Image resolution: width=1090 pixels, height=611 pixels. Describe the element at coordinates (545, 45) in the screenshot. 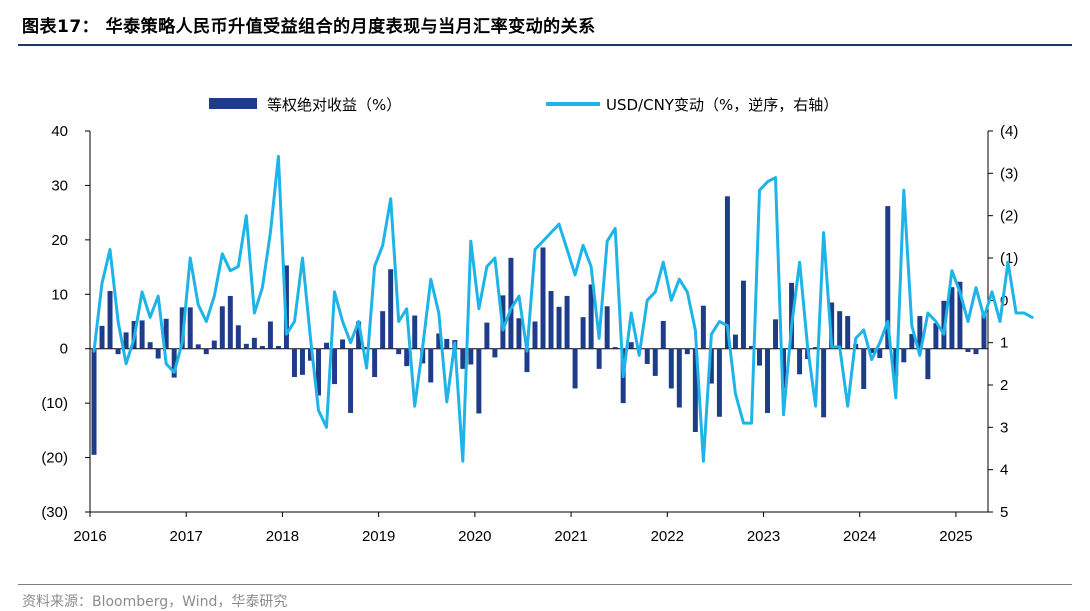

I see `title-divider` at that location.